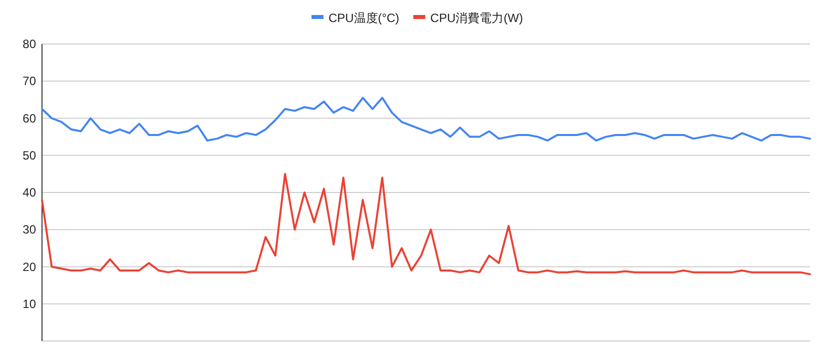  What do you see at coordinates (29, 303) in the screenshot?
I see `y-tick-label: 10` at bounding box center [29, 303].